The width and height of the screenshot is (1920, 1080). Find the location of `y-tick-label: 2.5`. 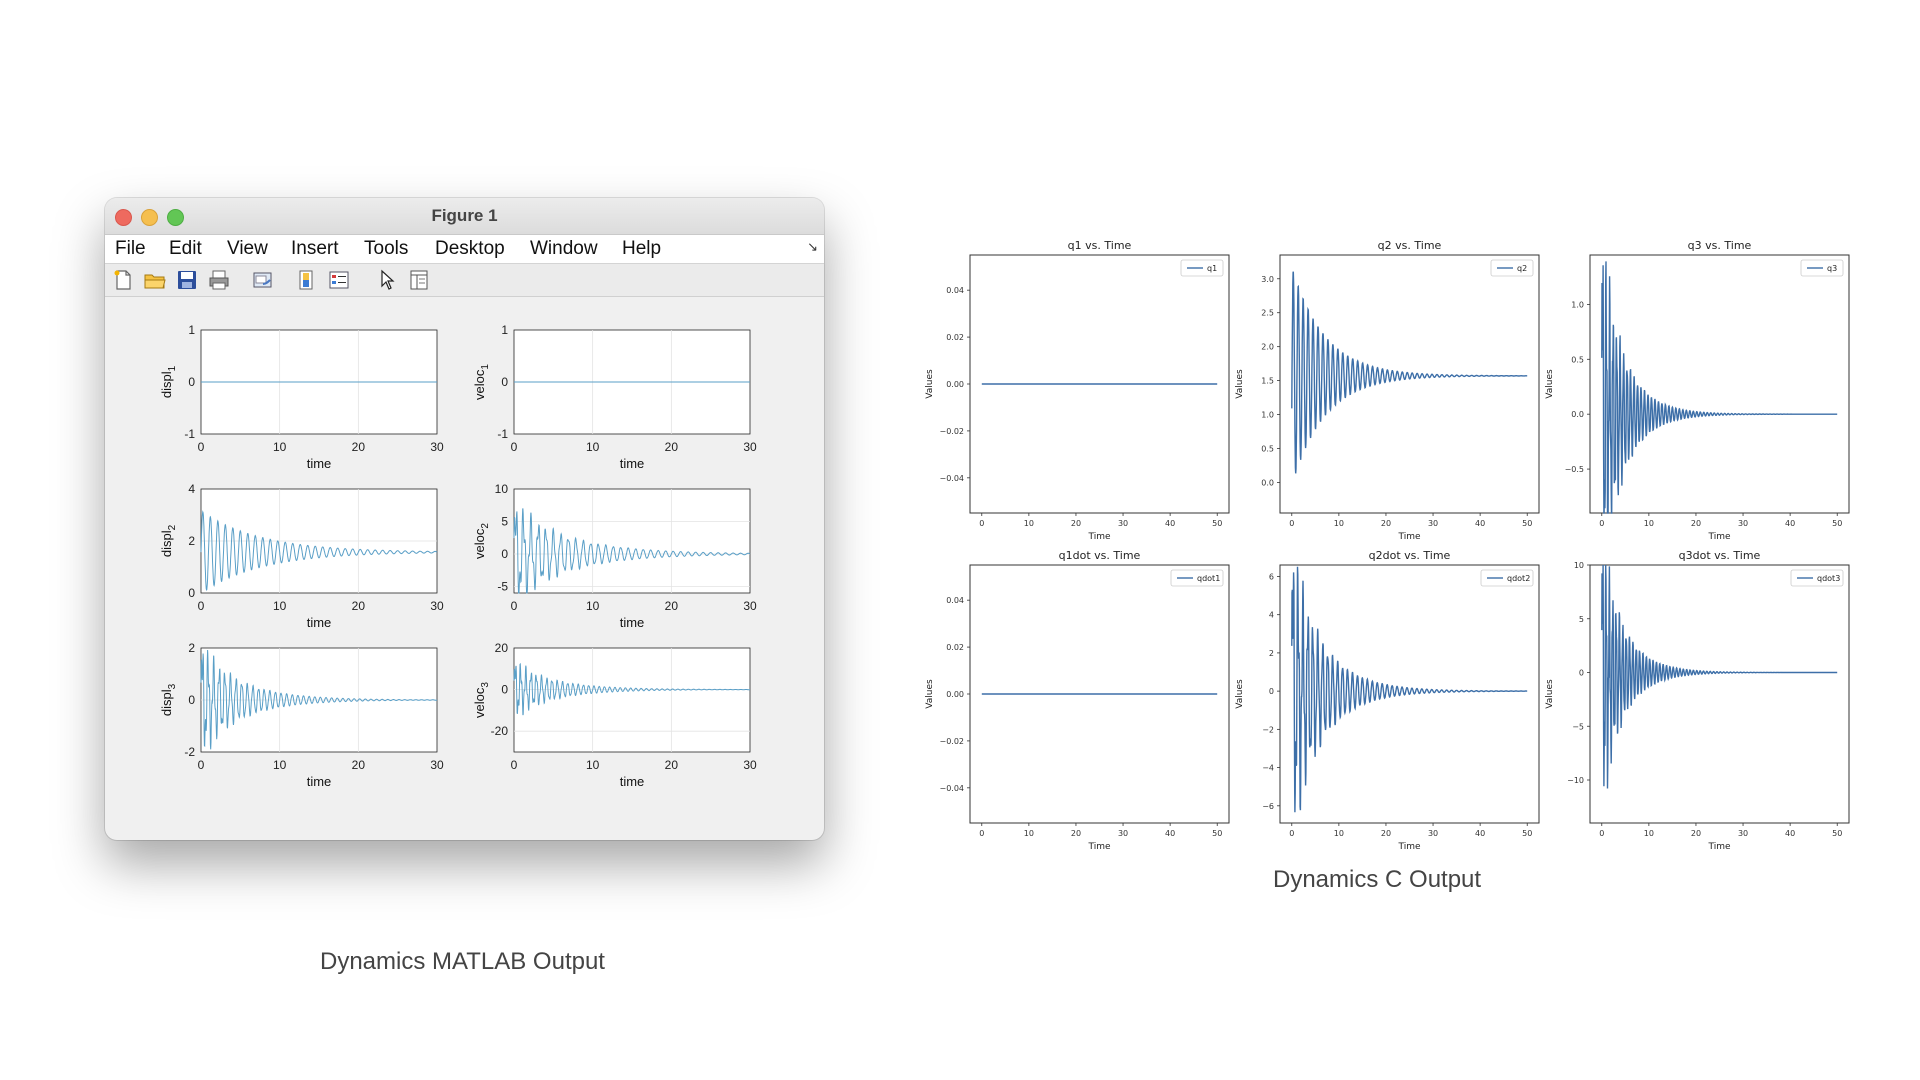

y-tick-label: 2.5 is located at coordinates (1267, 313).